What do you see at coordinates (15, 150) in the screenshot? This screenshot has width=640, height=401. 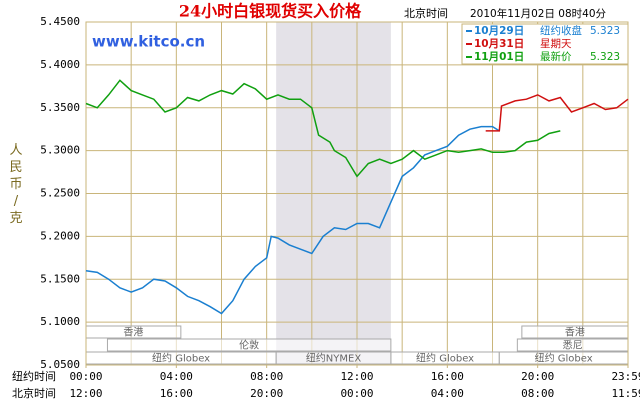 I see `y-axis-label-char: 人` at bounding box center [15, 150].